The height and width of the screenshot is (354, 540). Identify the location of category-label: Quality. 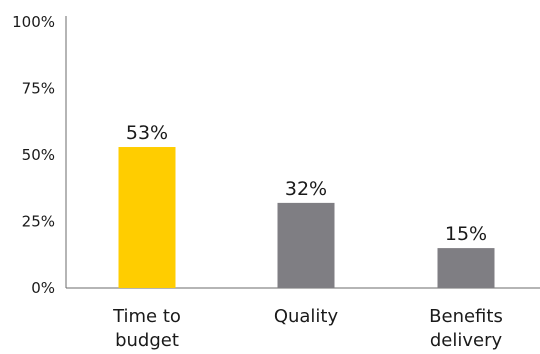
(306, 316).